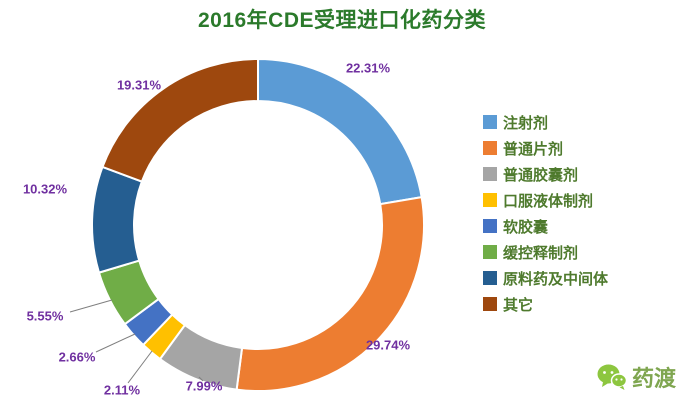 The height and width of the screenshot is (409, 684). What do you see at coordinates (653, 378) in the screenshot?
I see `brand-text: 药渡` at bounding box center [653, 378].